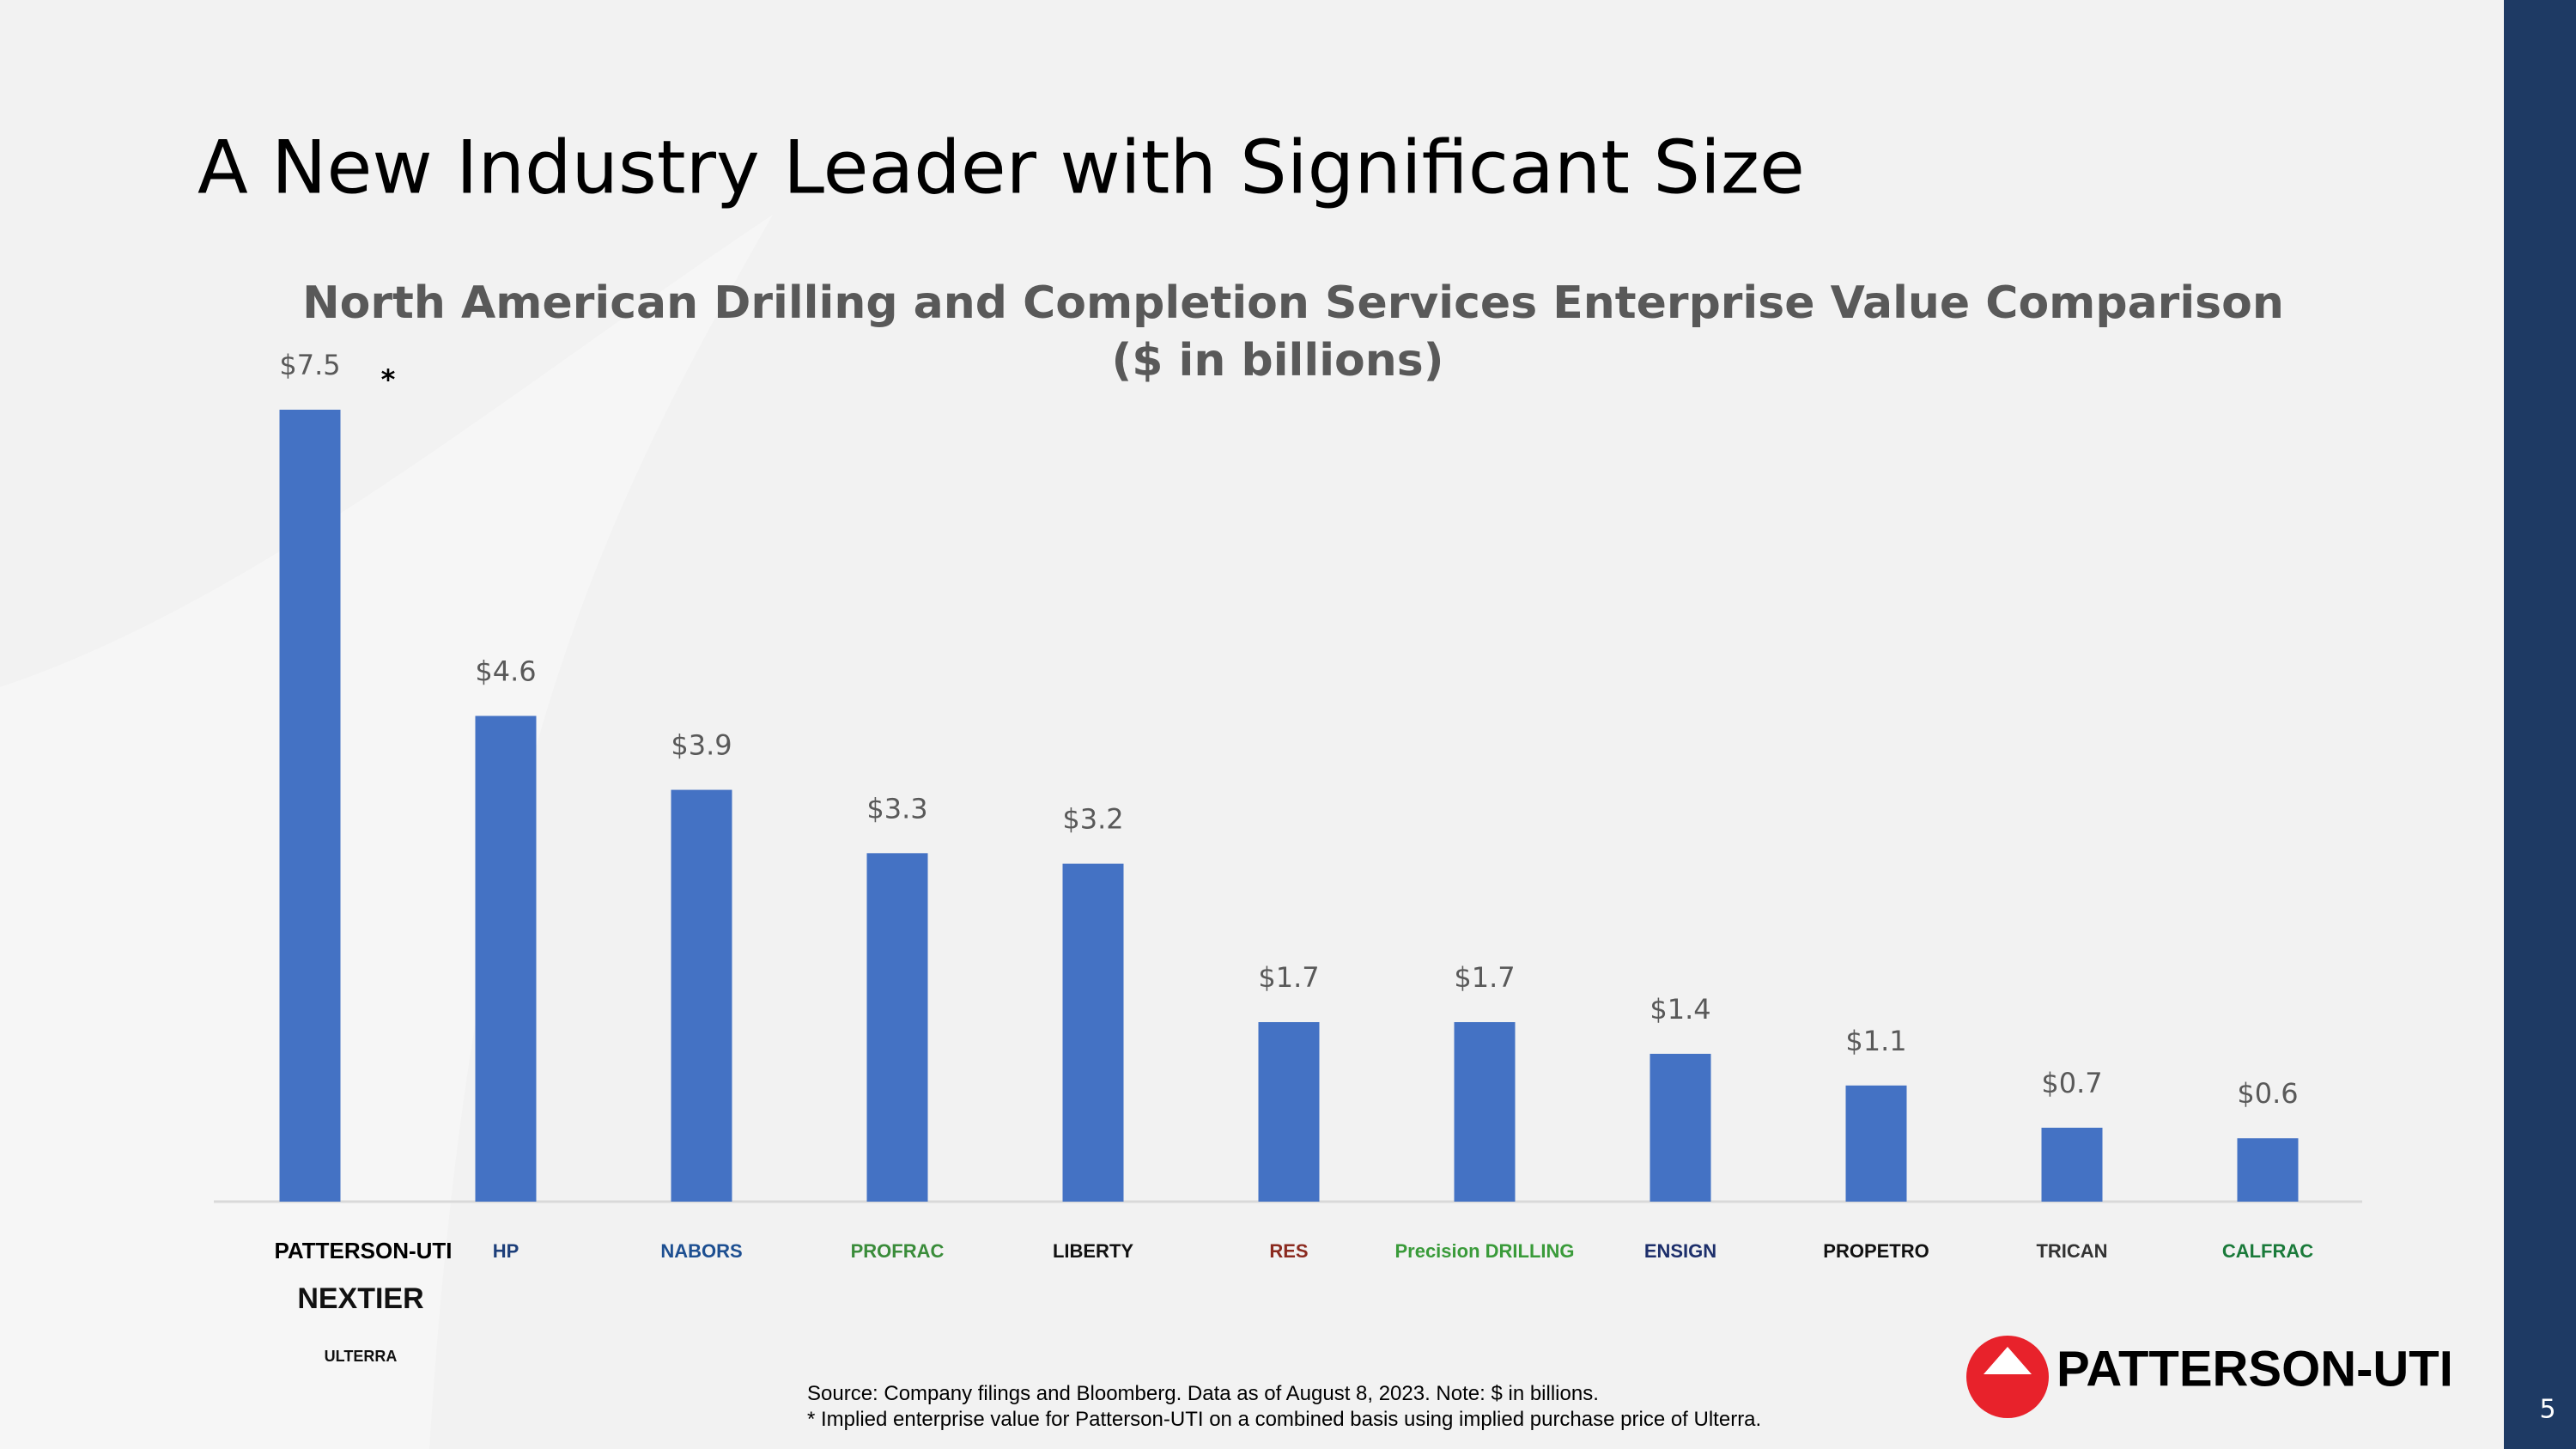 The height and width of the screenshot is (1449, 2576). I want to click on category-logo: CALFRAC, so click(2267, 1251).